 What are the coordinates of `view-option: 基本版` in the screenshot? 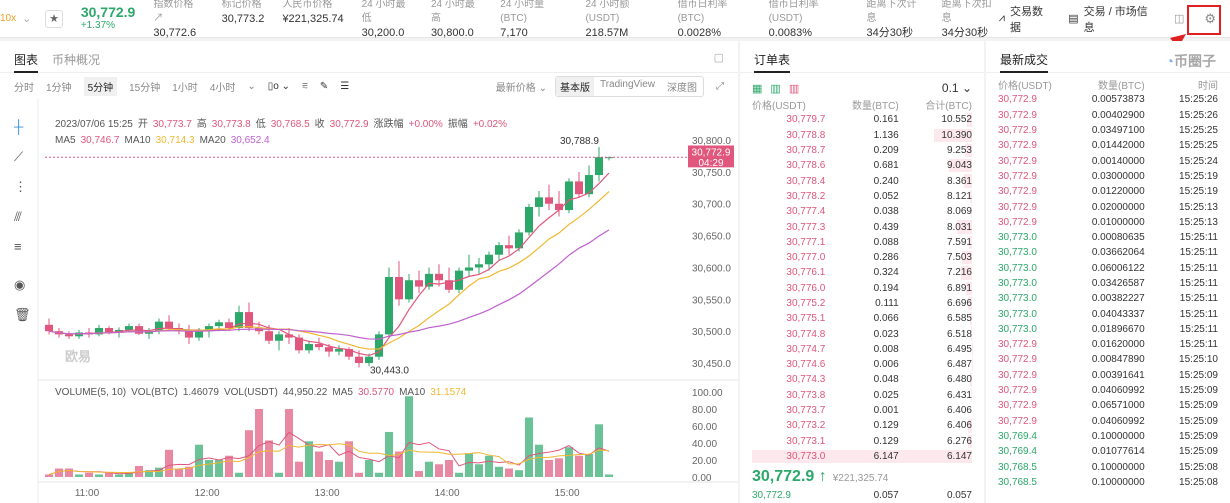 It's located at (574, 86).